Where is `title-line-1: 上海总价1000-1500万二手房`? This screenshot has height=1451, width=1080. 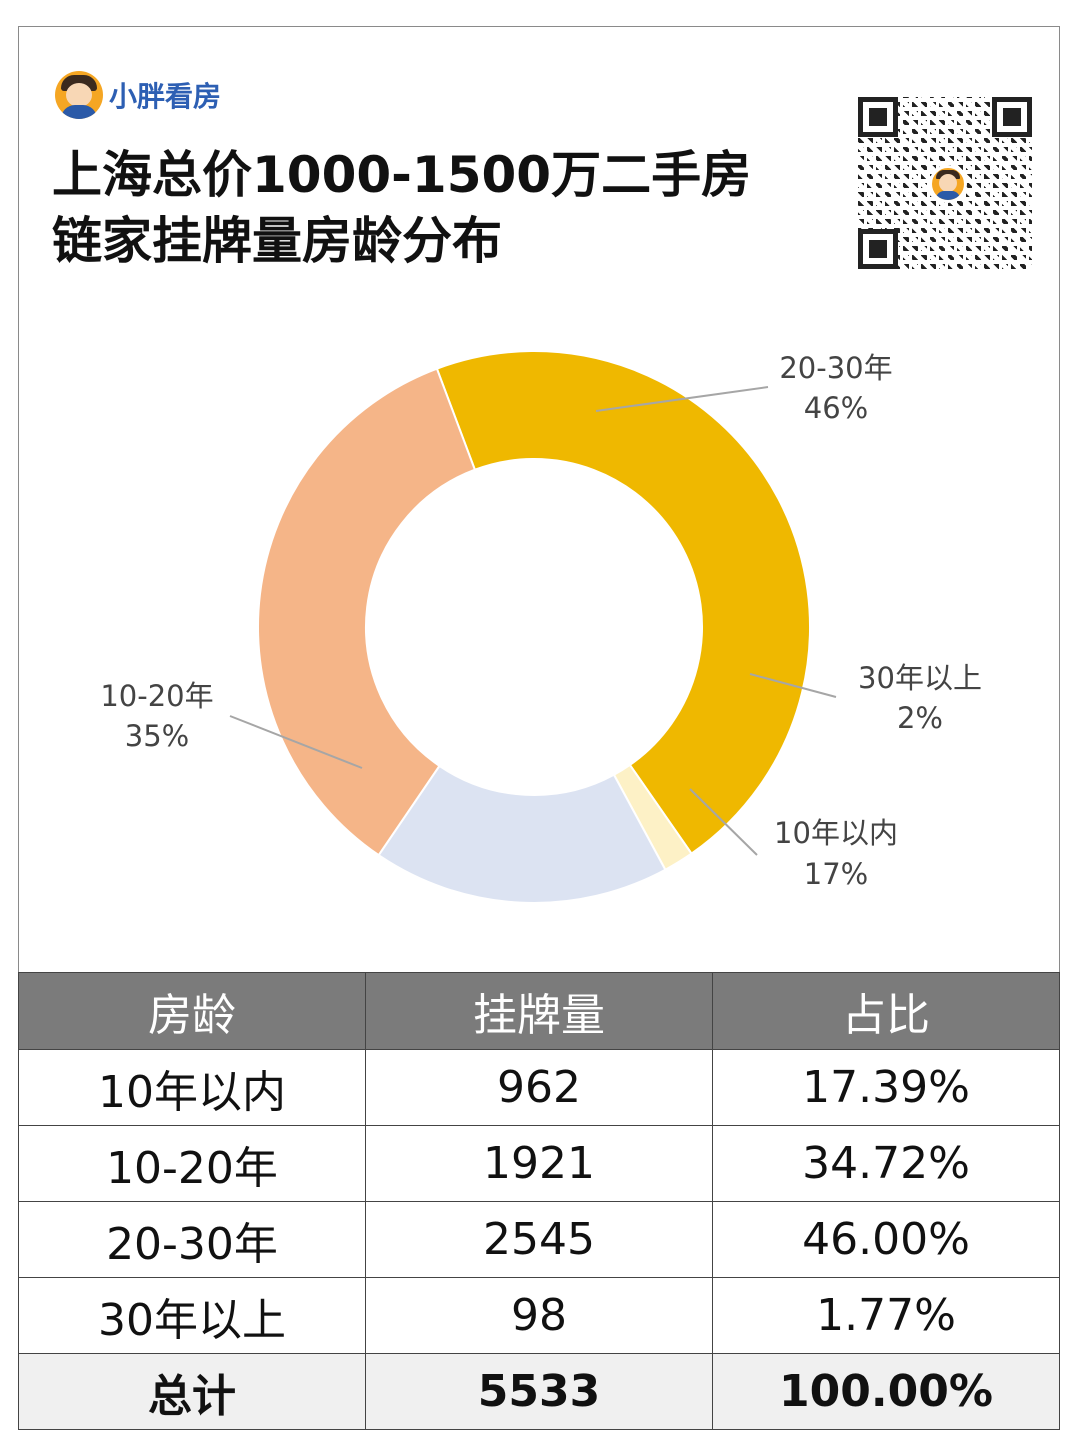 title-line-1: 上海总价1000-1500万二手房 is located at coordinates (402, 175).